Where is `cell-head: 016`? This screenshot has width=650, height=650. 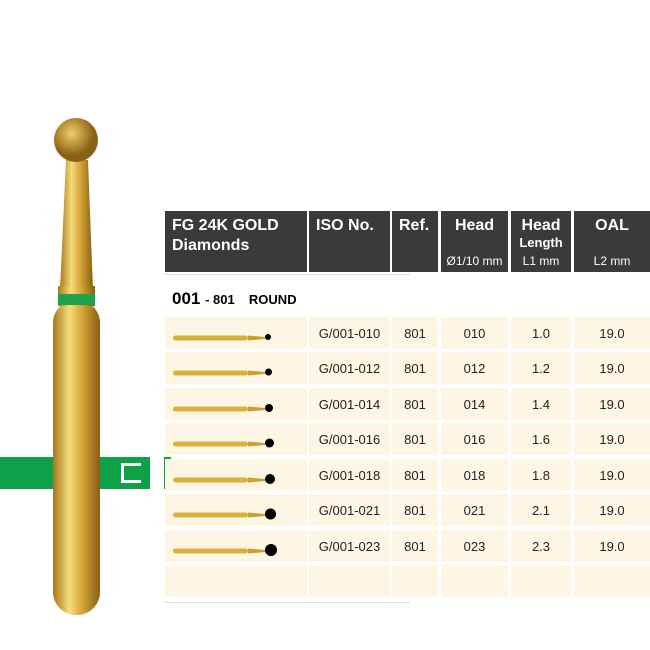 cell-head: 016 is located at coordinates (474, 439).